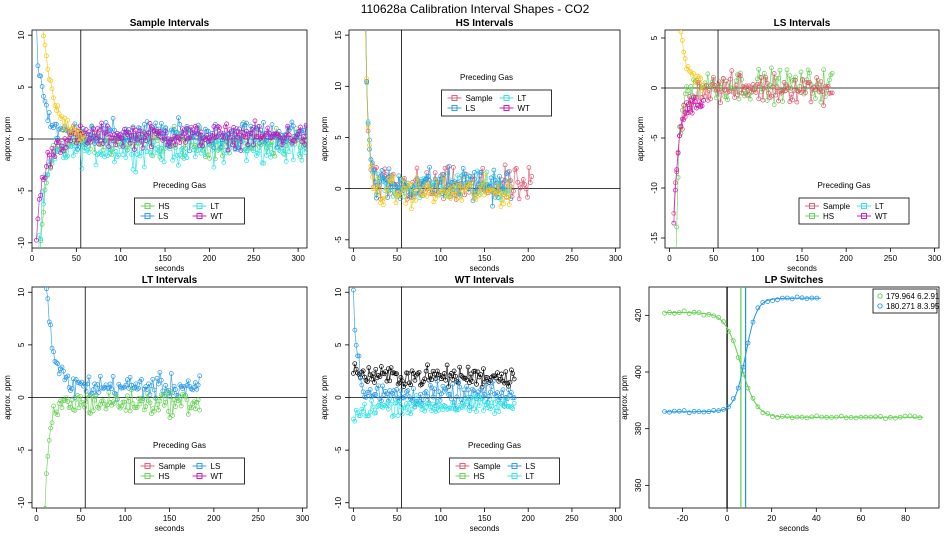 The width and height of the screenshot is (950, 550). What do you see at coordinates (7, 397) in the screenshot?
I see `y-axis-label: approx. ppm` at bounding box center [7, 397].